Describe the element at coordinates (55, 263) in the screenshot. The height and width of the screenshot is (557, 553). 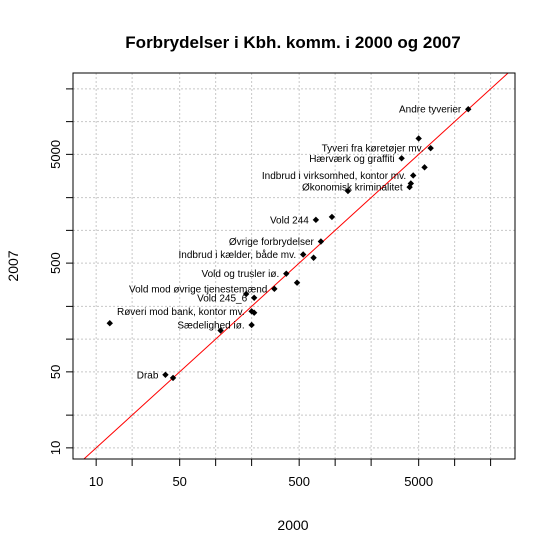
I see `y-tick-label: 500` at that location.